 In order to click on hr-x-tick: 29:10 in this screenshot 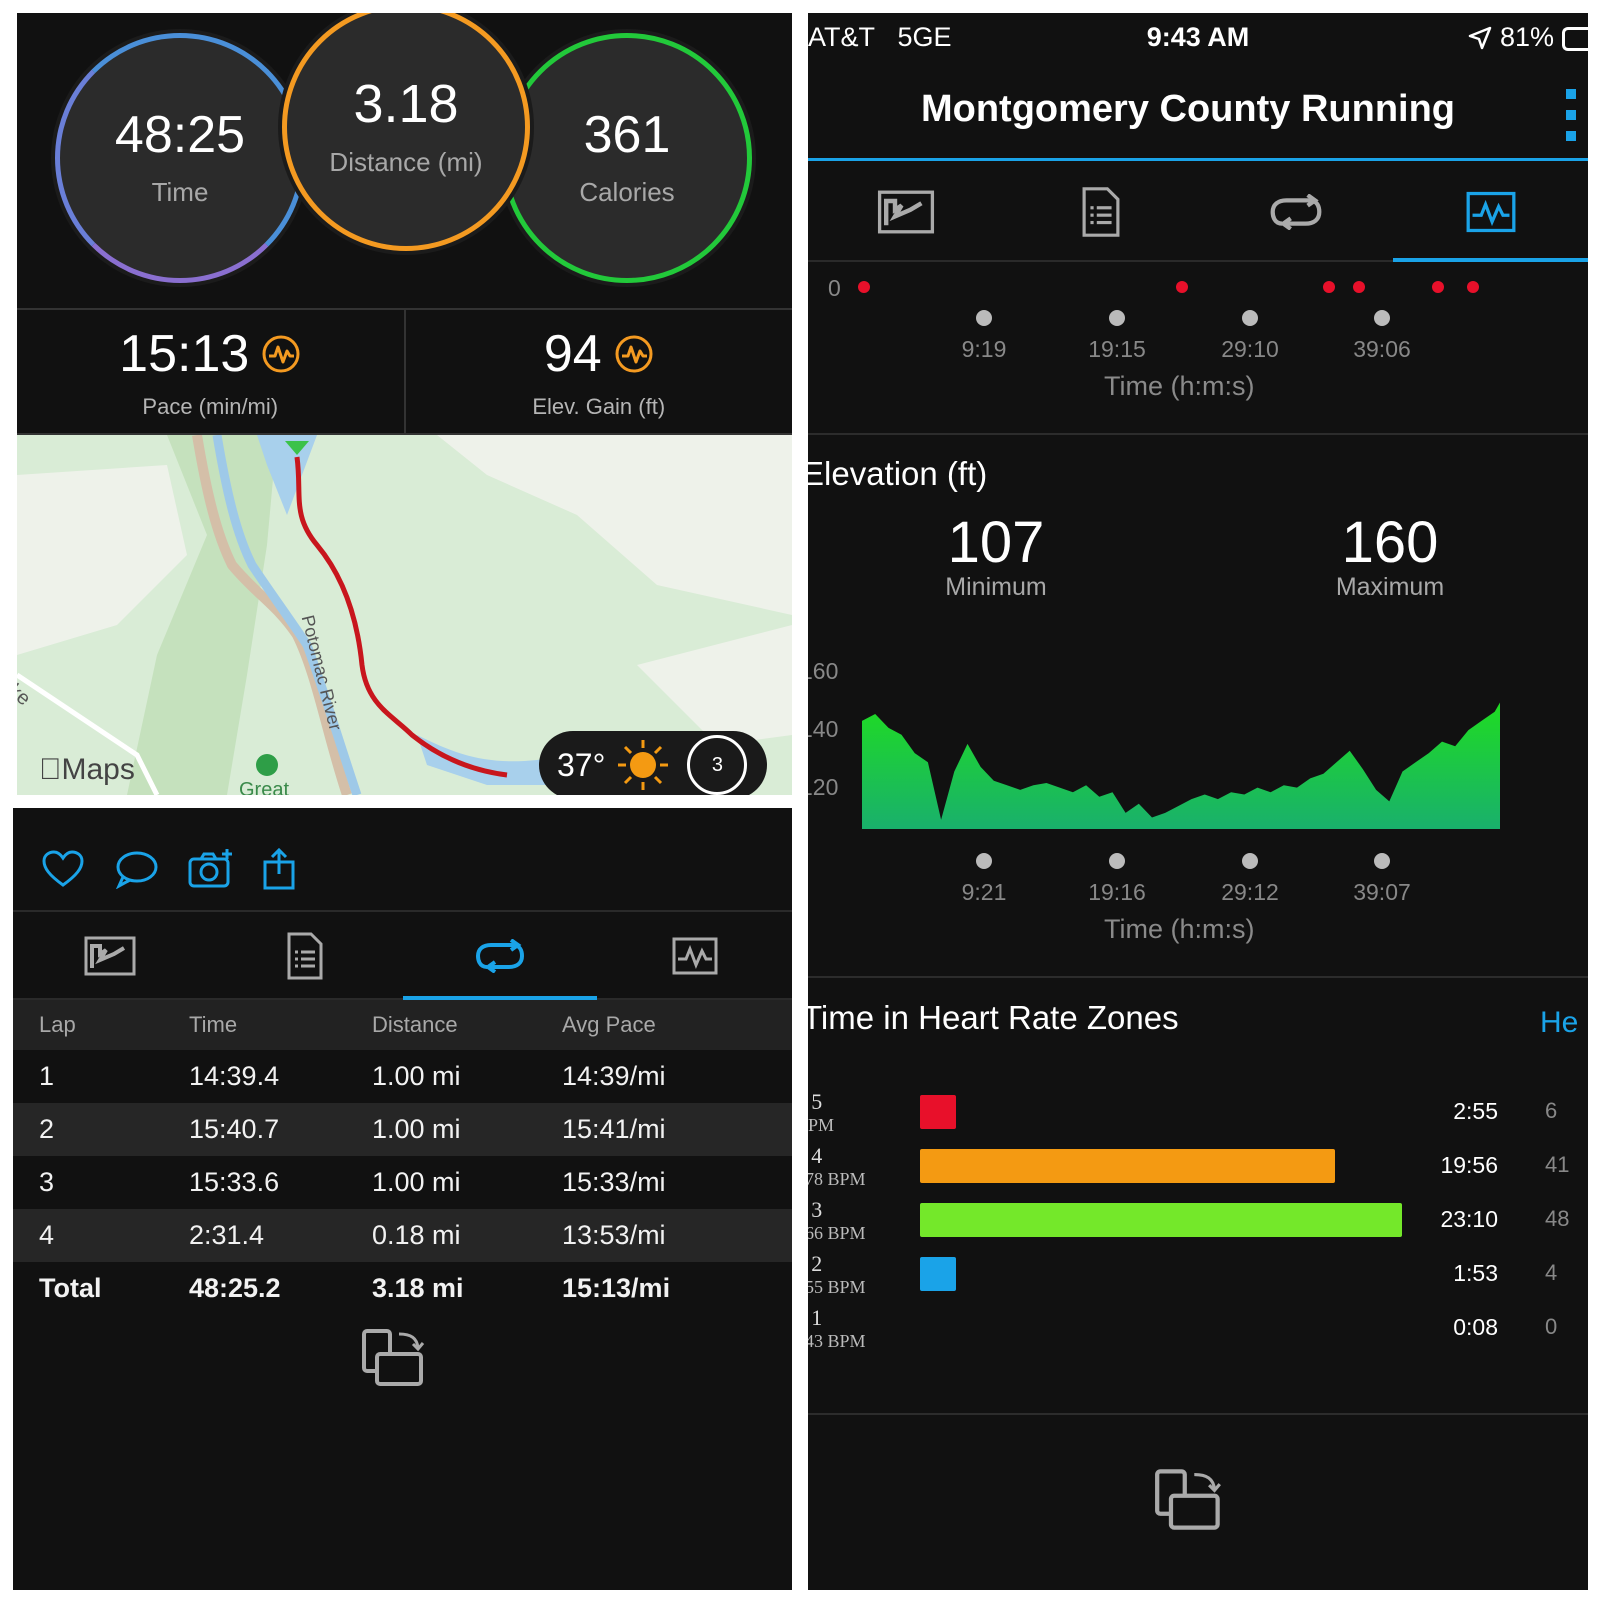, I will do `click(1250, 349)`.